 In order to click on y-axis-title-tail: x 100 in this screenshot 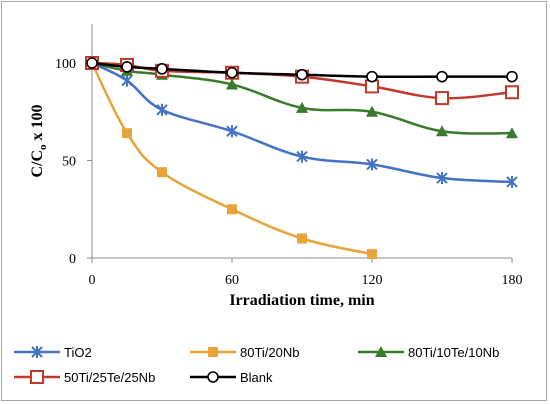, I will do `click(37, 124)`.